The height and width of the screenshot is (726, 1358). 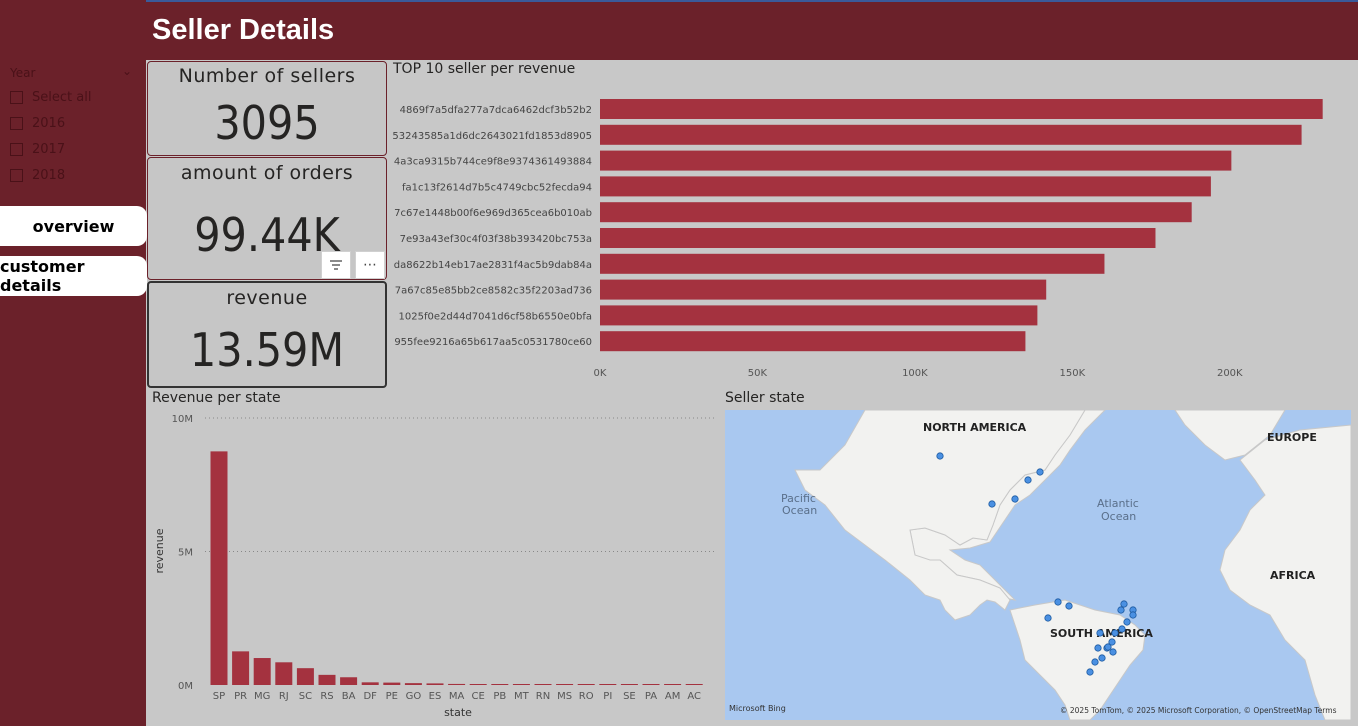 What do you see at coordinates (672, 696) in the screenshot?
I see `state-tick-label: AM` at bounding box center [672, 696].